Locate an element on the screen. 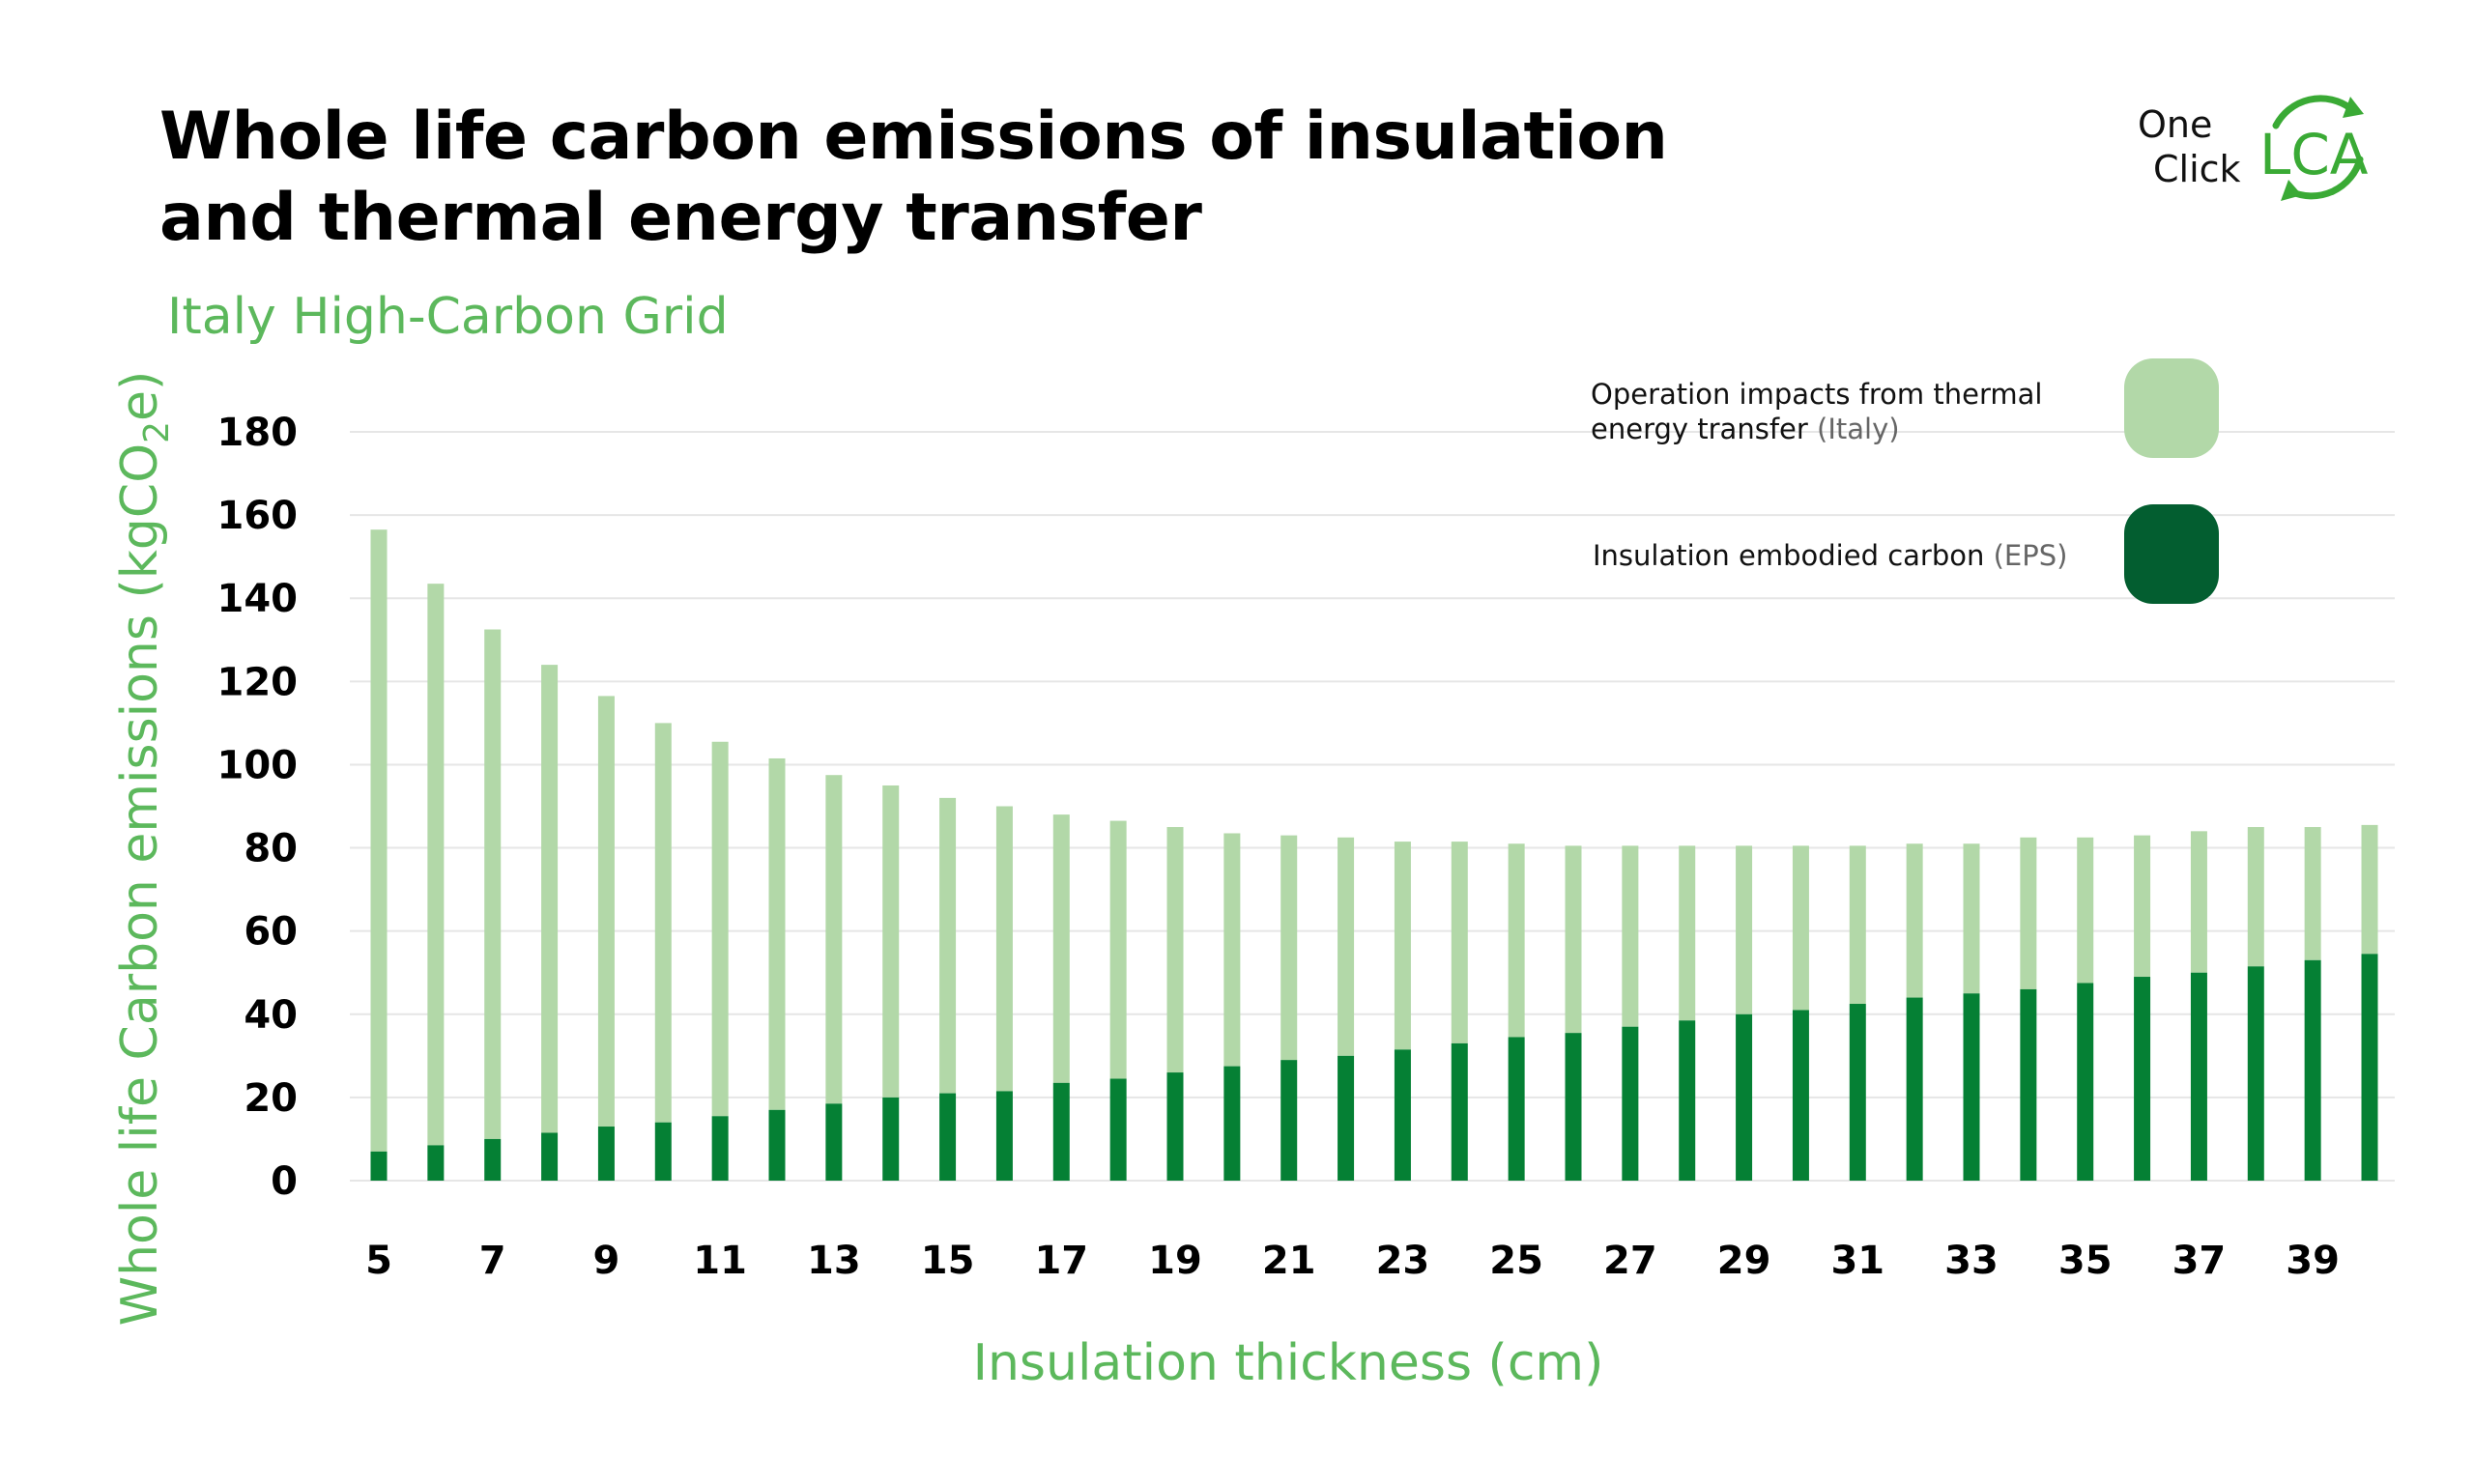 Image resolution: width=2474 pixels, height=1484 pixels. x-tick-label-5: 5 is located at coordinates (379, 1261).